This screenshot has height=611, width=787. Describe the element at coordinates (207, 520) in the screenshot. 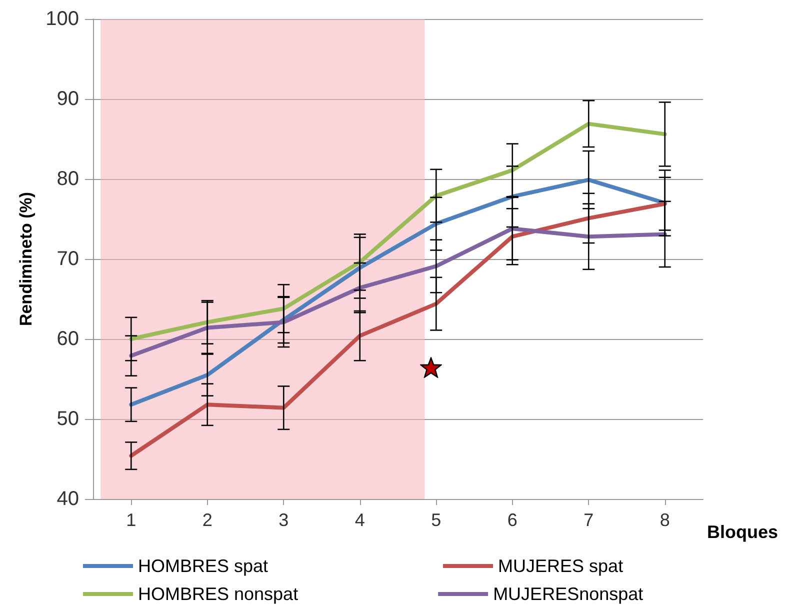

I see `x-tick-label: 2` at that location.